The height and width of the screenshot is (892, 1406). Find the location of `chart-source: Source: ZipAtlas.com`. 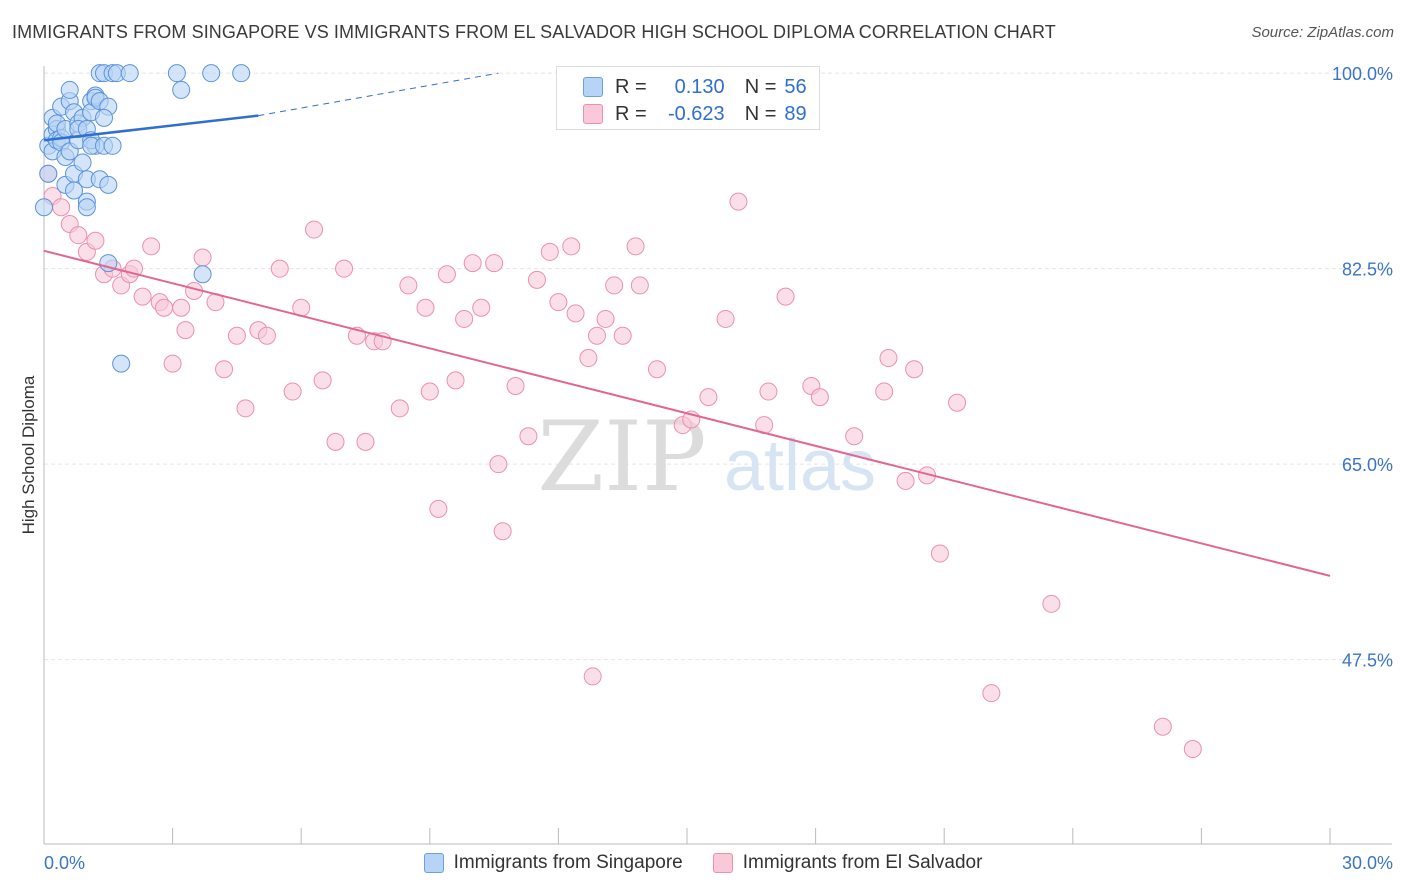

chart-source: Source: ZipAtlas.com is located at coordinates (1322, 32).